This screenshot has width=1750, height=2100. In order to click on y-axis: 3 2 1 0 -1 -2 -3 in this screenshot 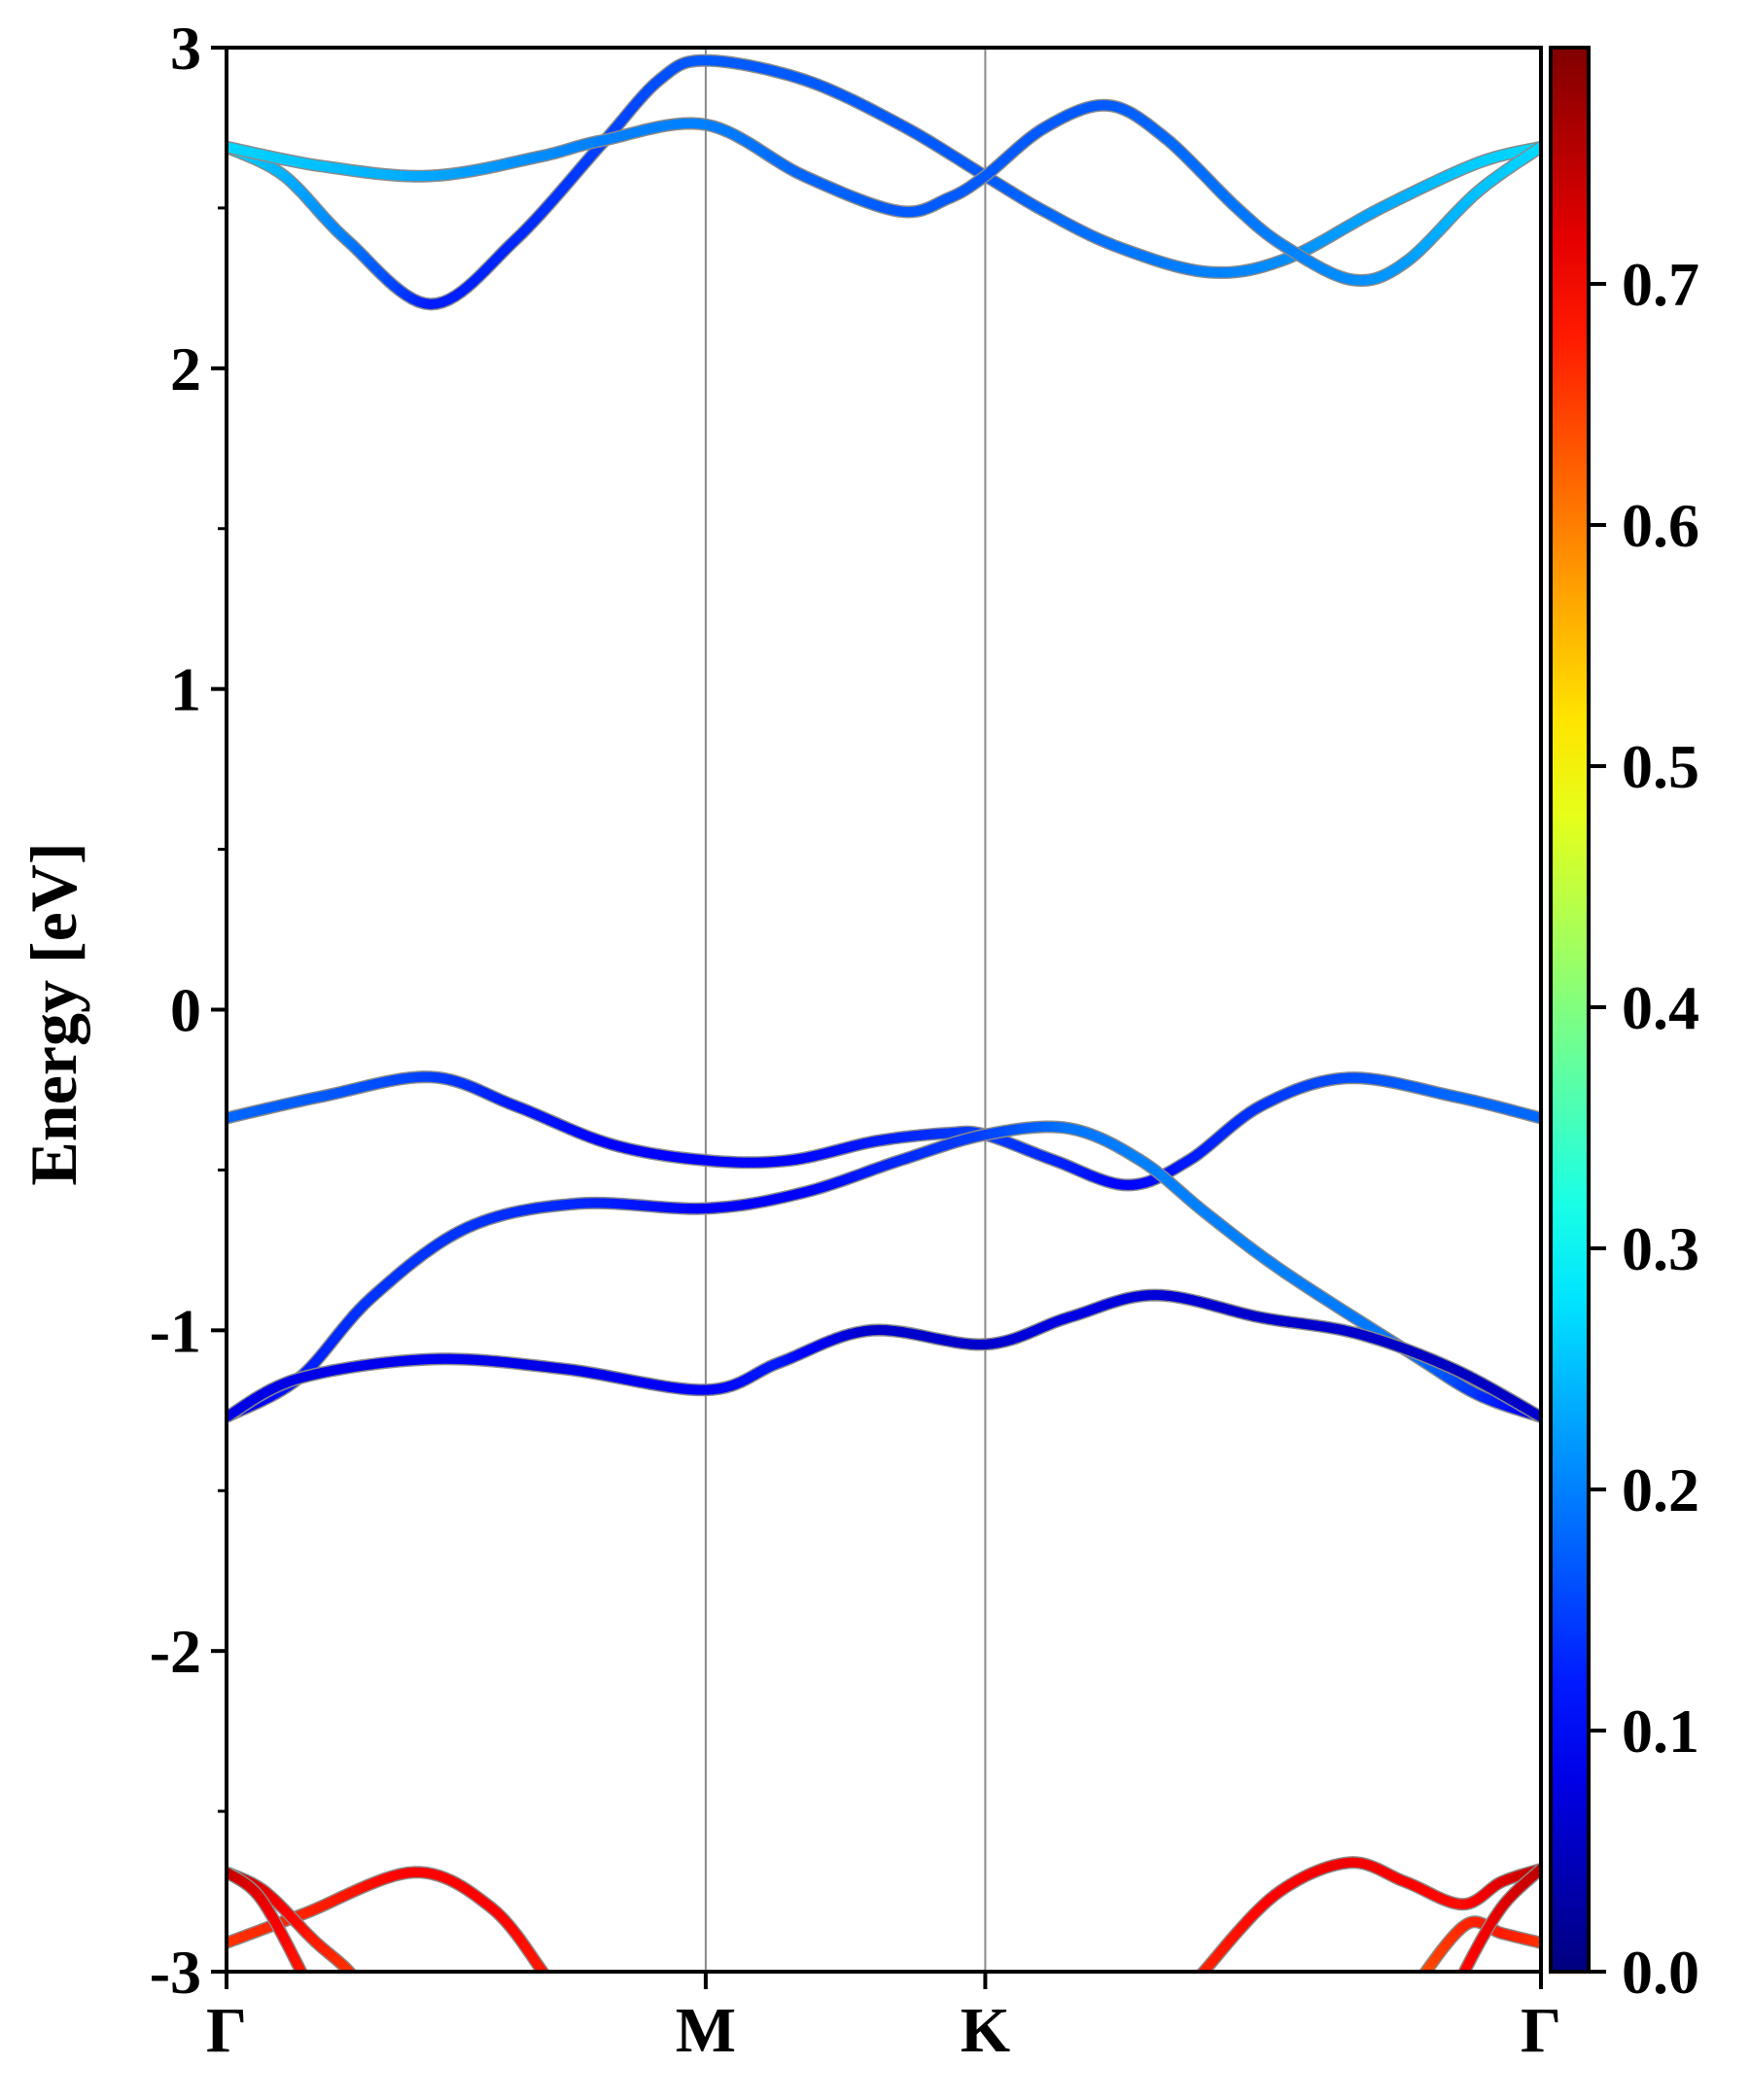, I will do `click(188, 1010)`.